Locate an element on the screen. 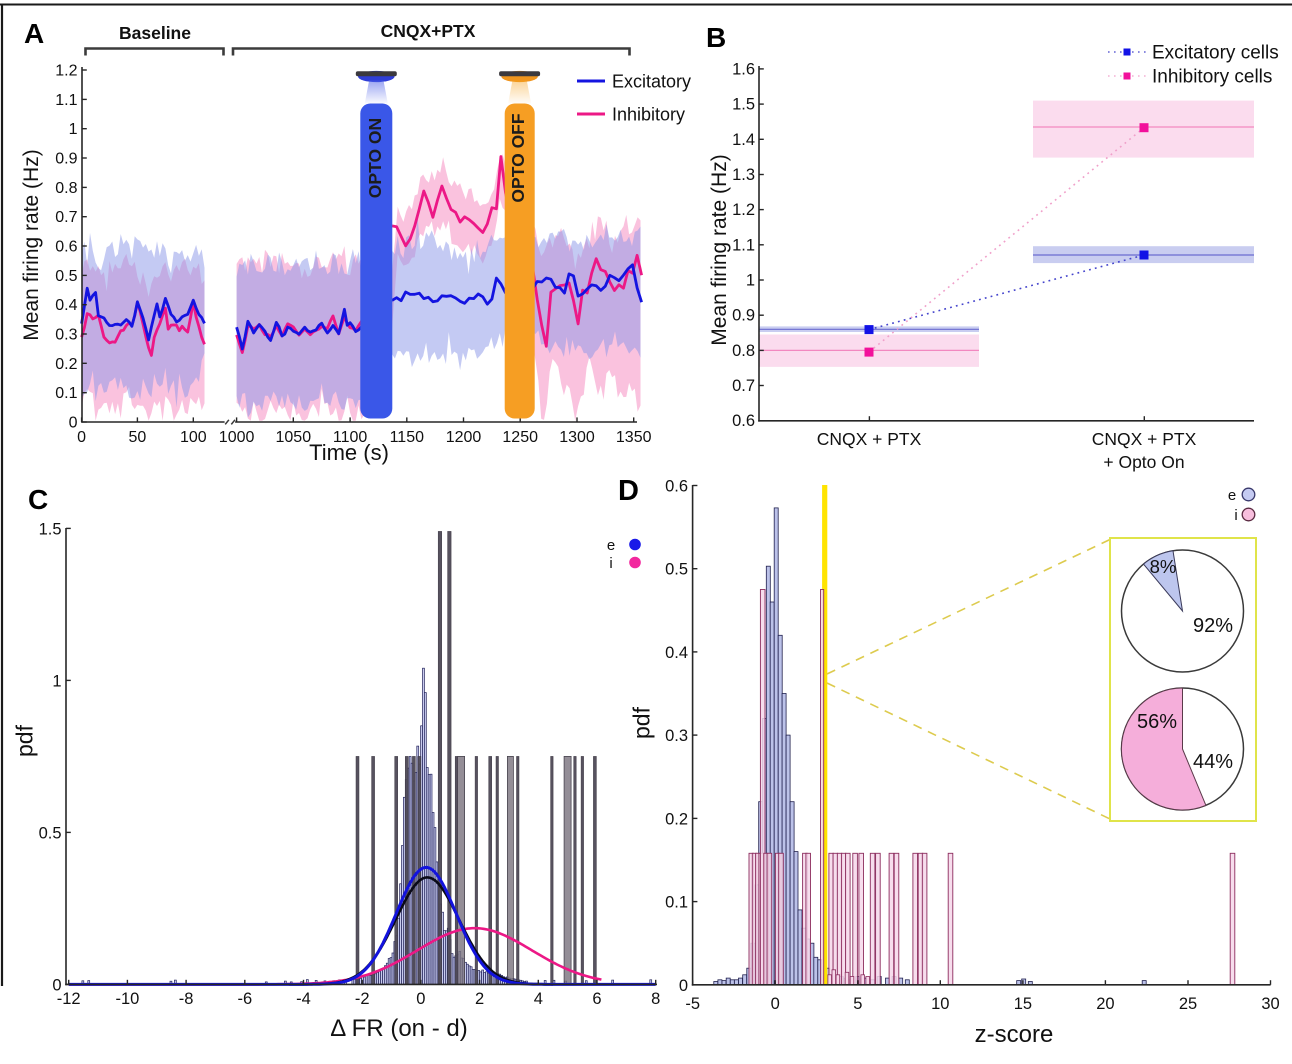 The image size is (1292, 1064). svg-text: + Opto On is located at coordinates (1143, 462).